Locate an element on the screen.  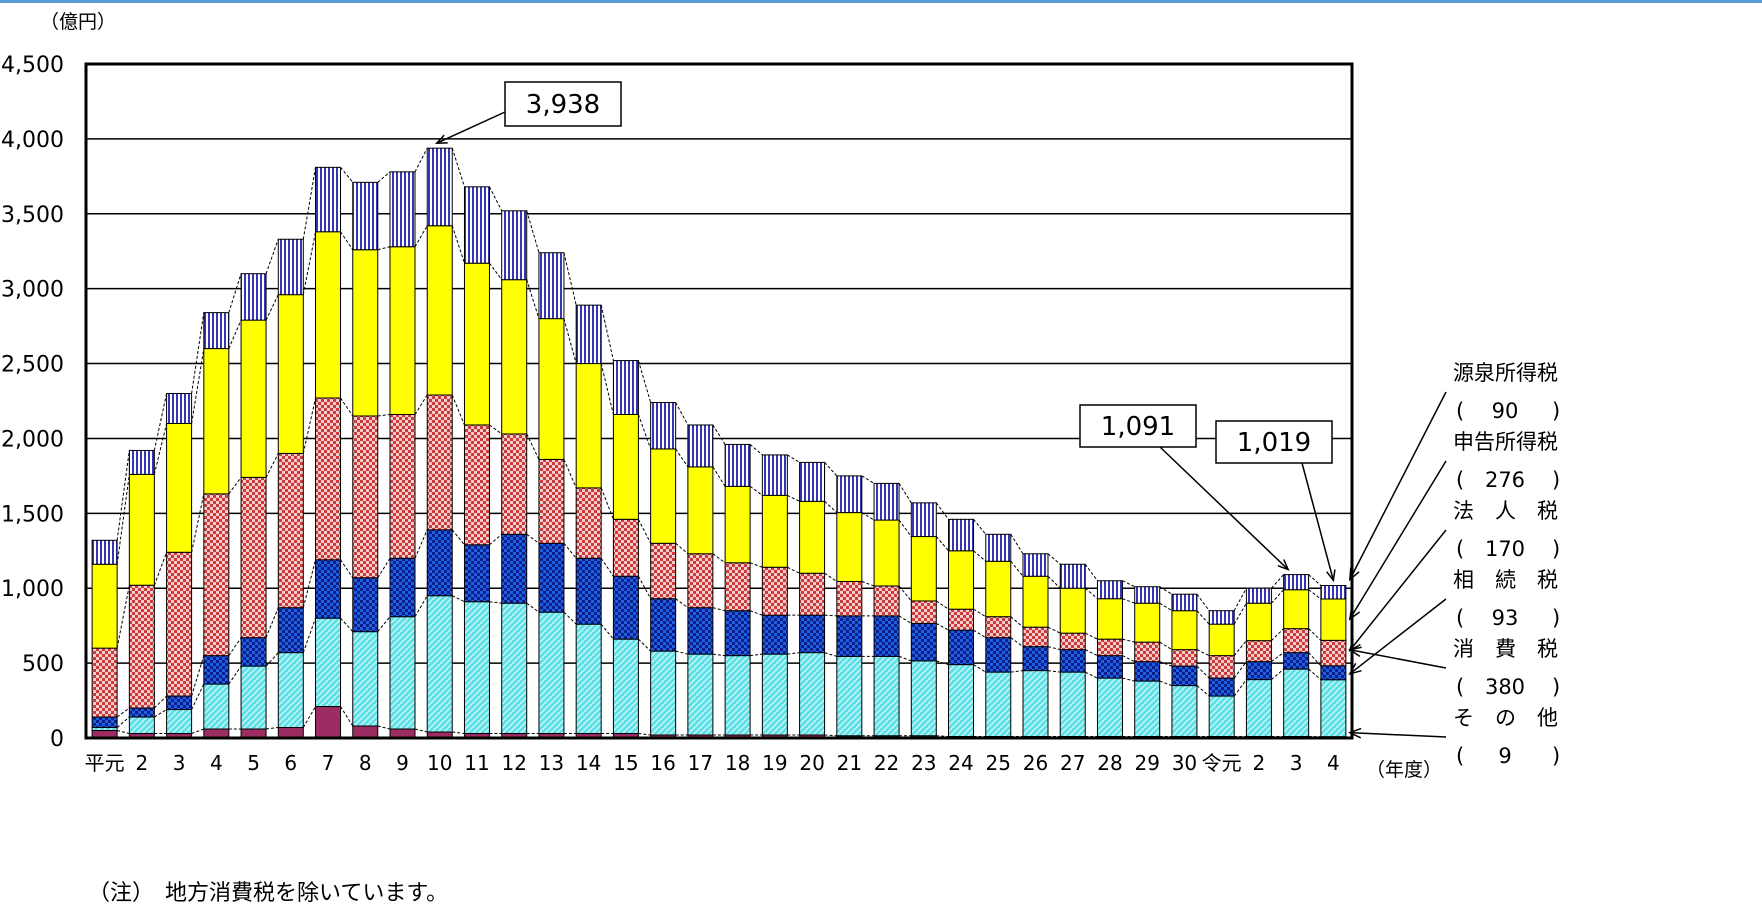
legend-value: 90 is located at coordinates (1505, 411).